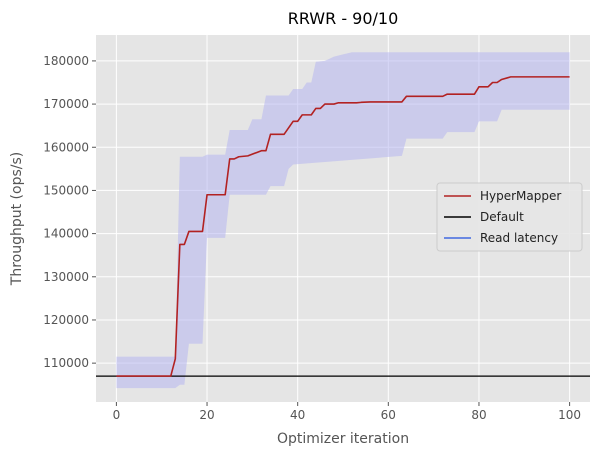  I want to click on x-tick-label: 0, so click(117, 415).